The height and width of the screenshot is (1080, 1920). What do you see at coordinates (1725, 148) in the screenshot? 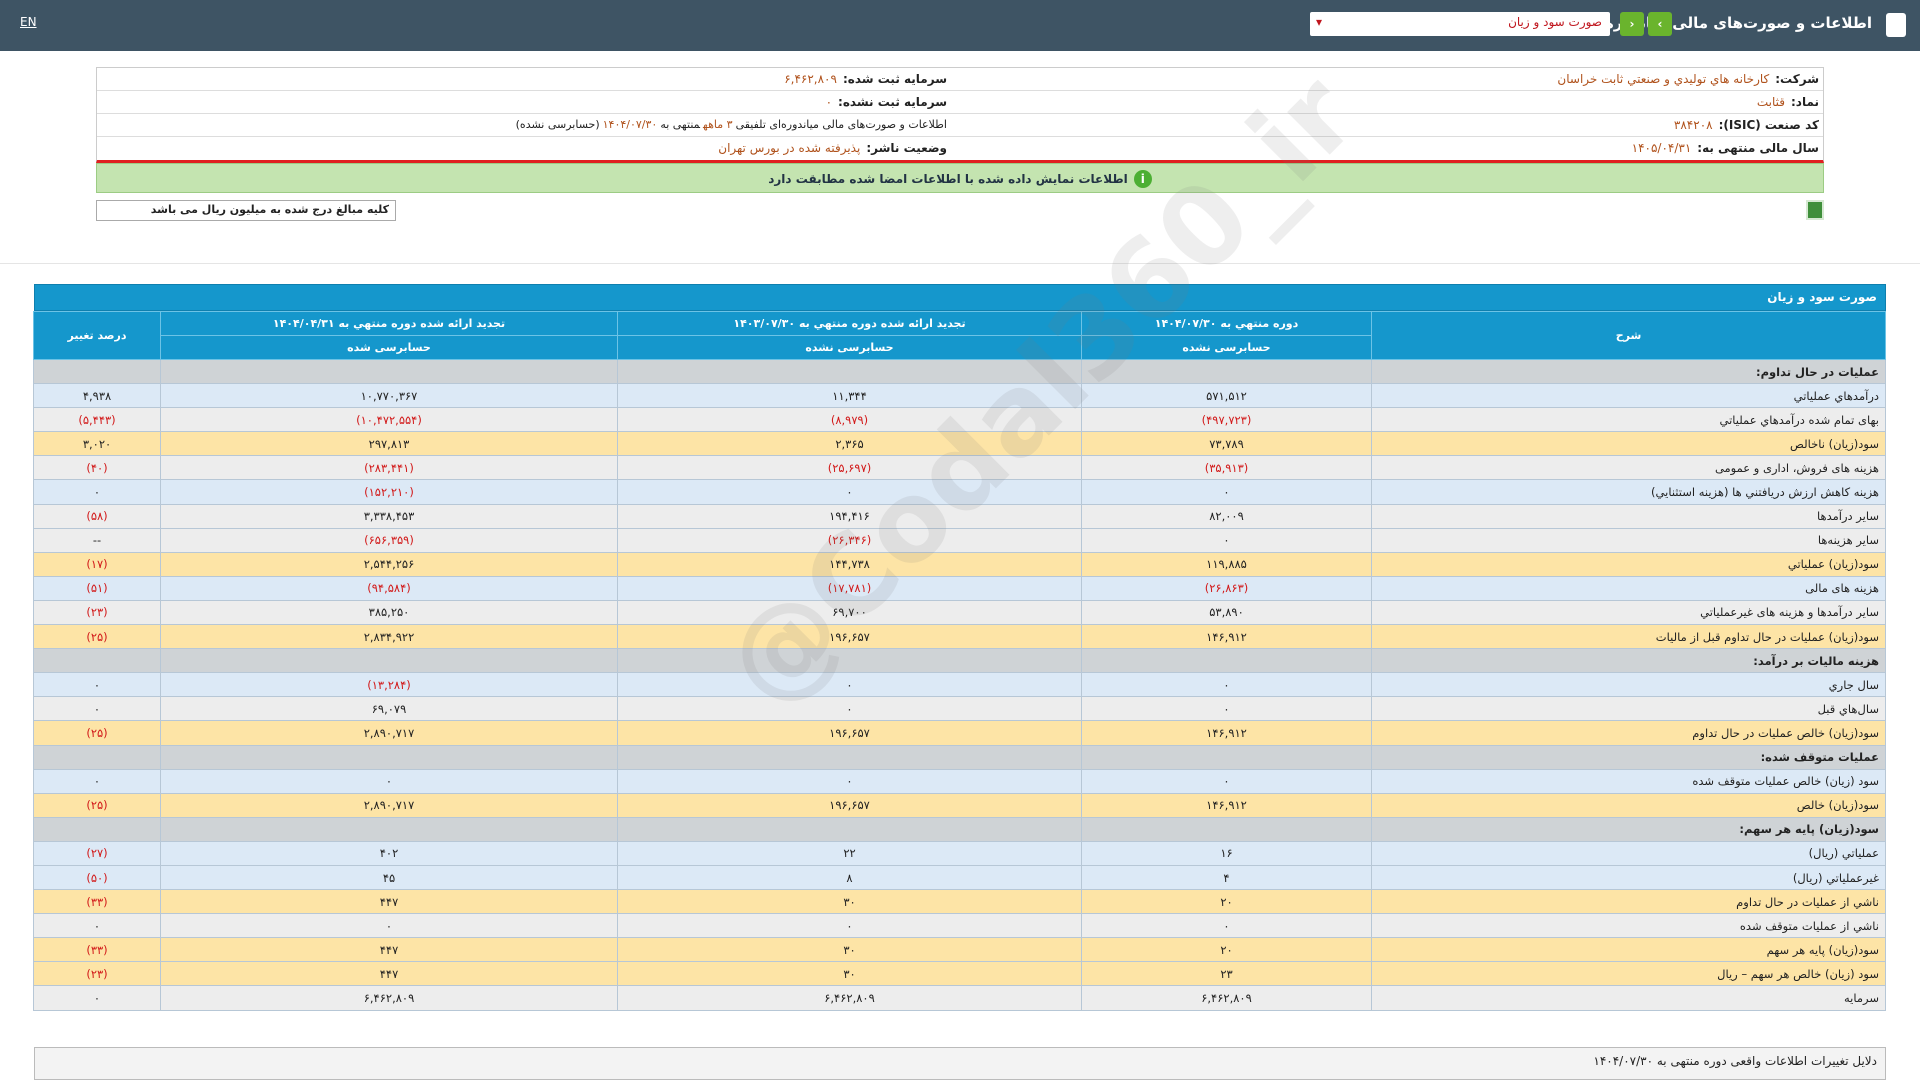
I see `info-item: سال مالی منتهی به: ۱۴۰۵/۰۴/۳۱` at bounding box center [1725, 148].